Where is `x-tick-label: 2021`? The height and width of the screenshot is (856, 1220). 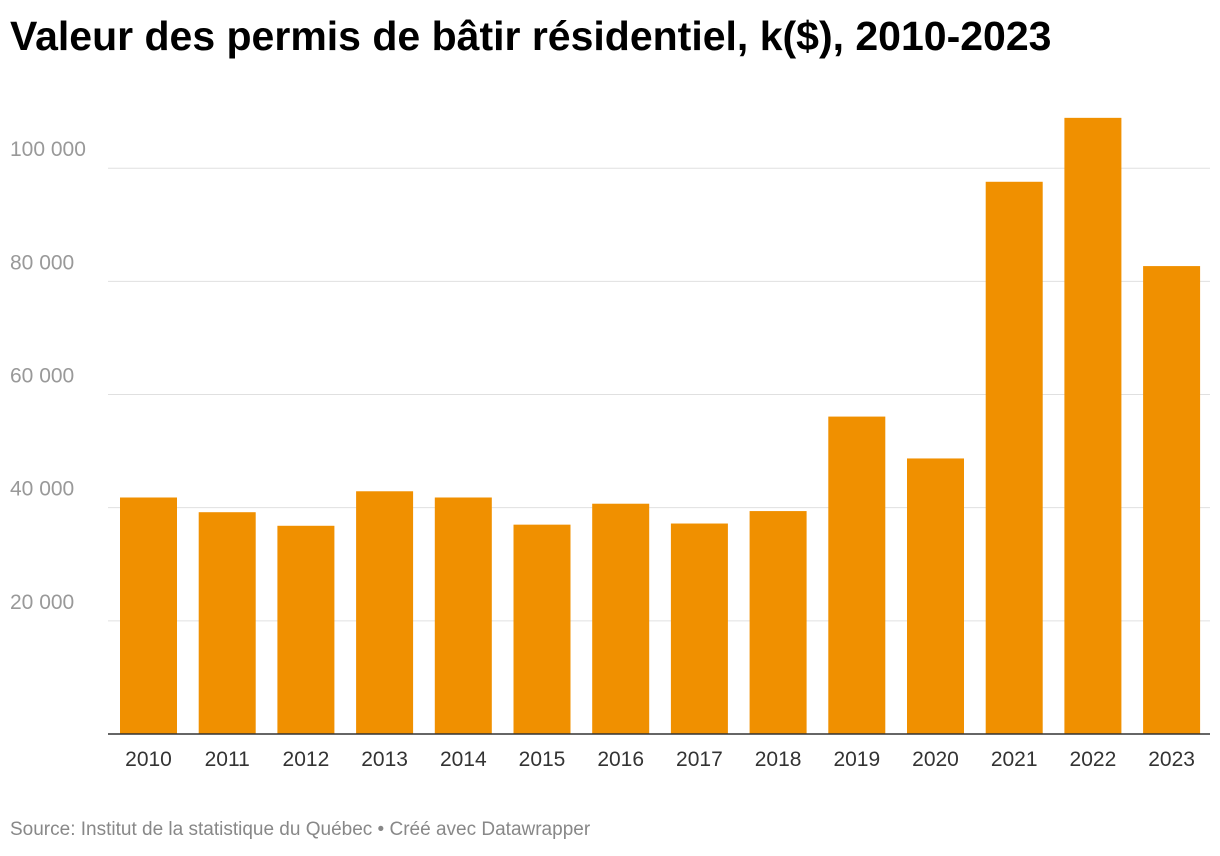
x-tick-label: 2021 is located at coordinates (1014, 759).